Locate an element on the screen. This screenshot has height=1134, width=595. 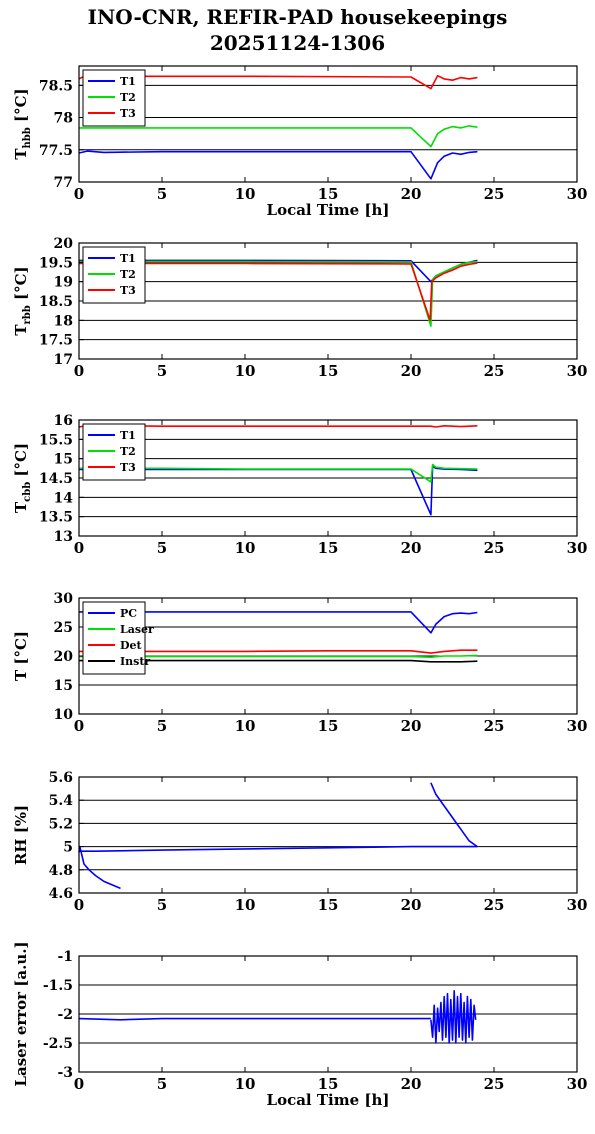
series-line-det is located at coordinates (278, 651).